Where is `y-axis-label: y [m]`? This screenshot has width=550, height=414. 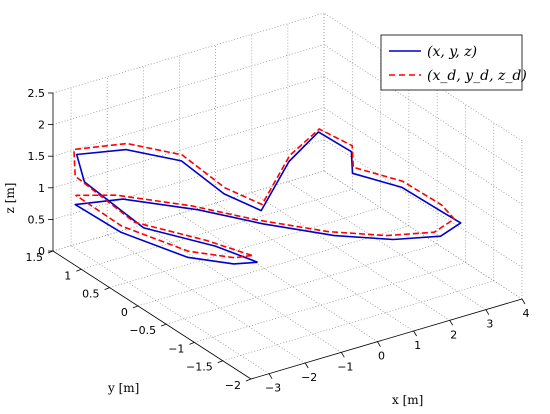 y-axis-label: y [m] is located at coordinates (123, 388).